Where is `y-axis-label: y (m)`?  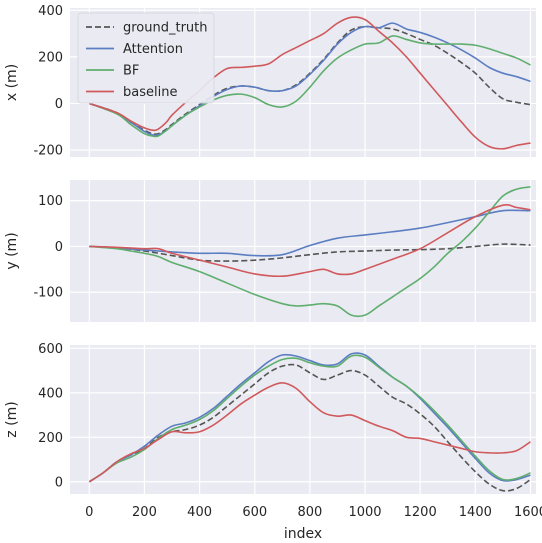
y-axis-label: y (m) is located at coordinates (12, 250).